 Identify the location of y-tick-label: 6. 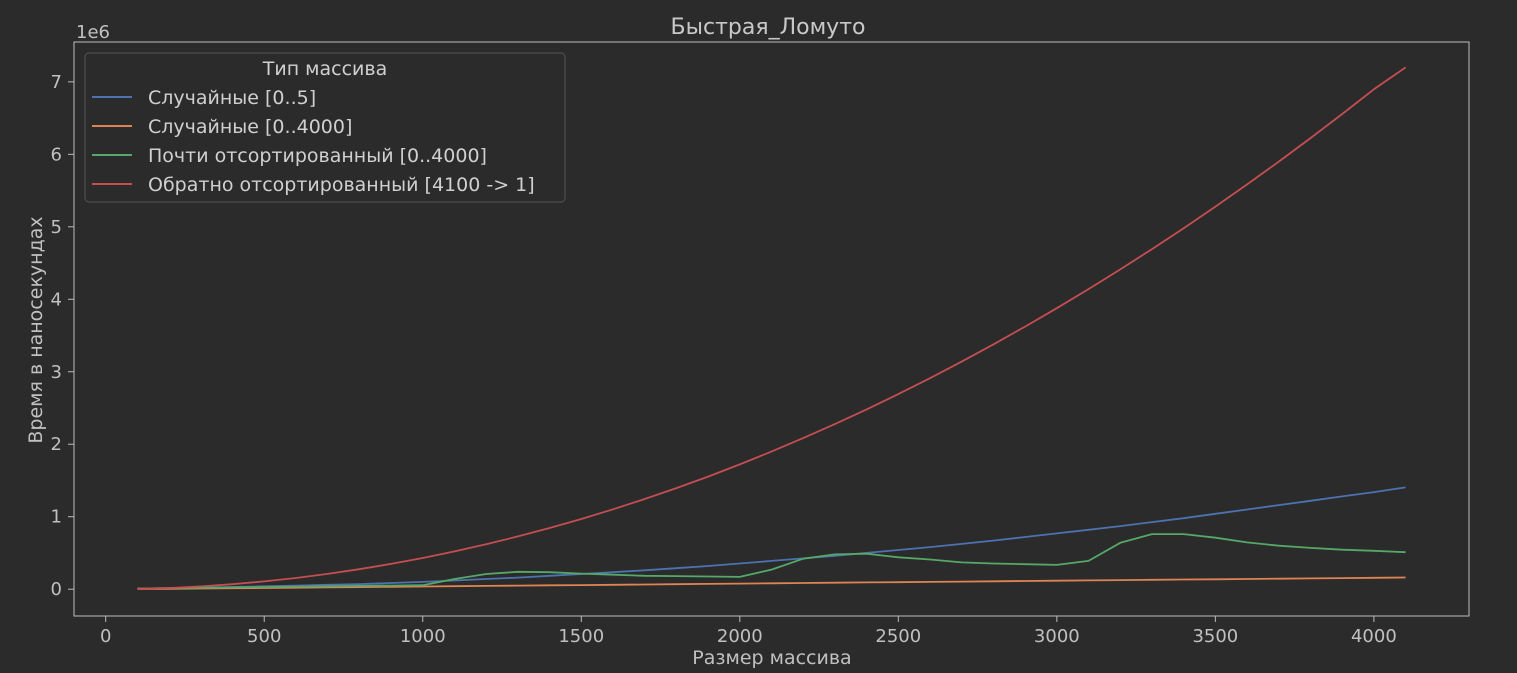
(56, 154).